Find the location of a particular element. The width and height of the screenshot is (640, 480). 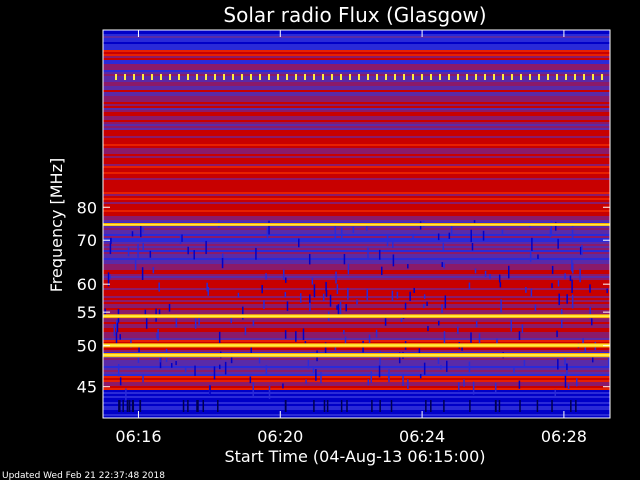

x-tick-label: 06:20 is located at coordinates (280, 436).